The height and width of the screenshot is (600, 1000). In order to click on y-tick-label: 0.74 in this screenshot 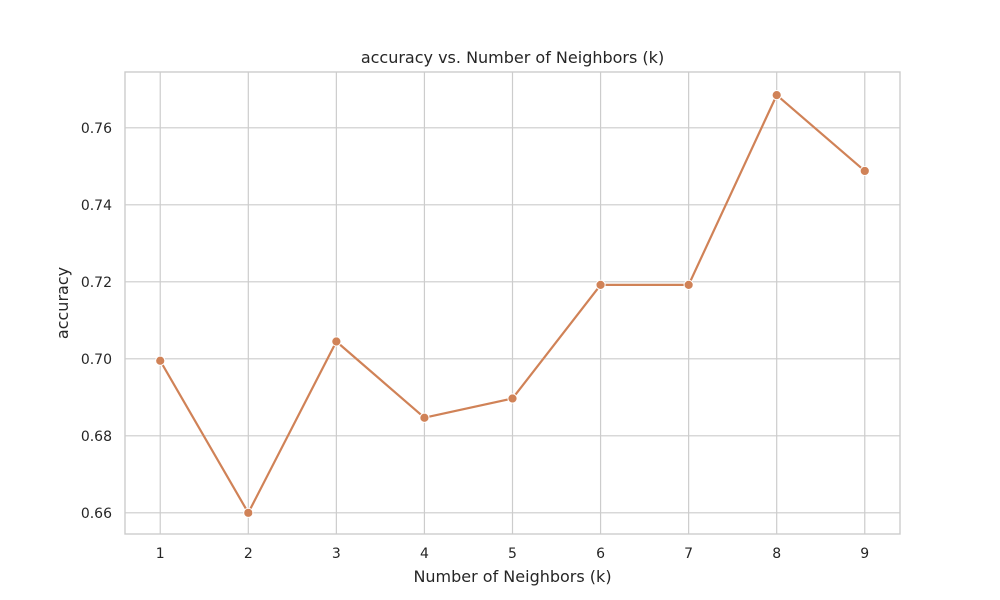, I will do `click(96, 206)`.